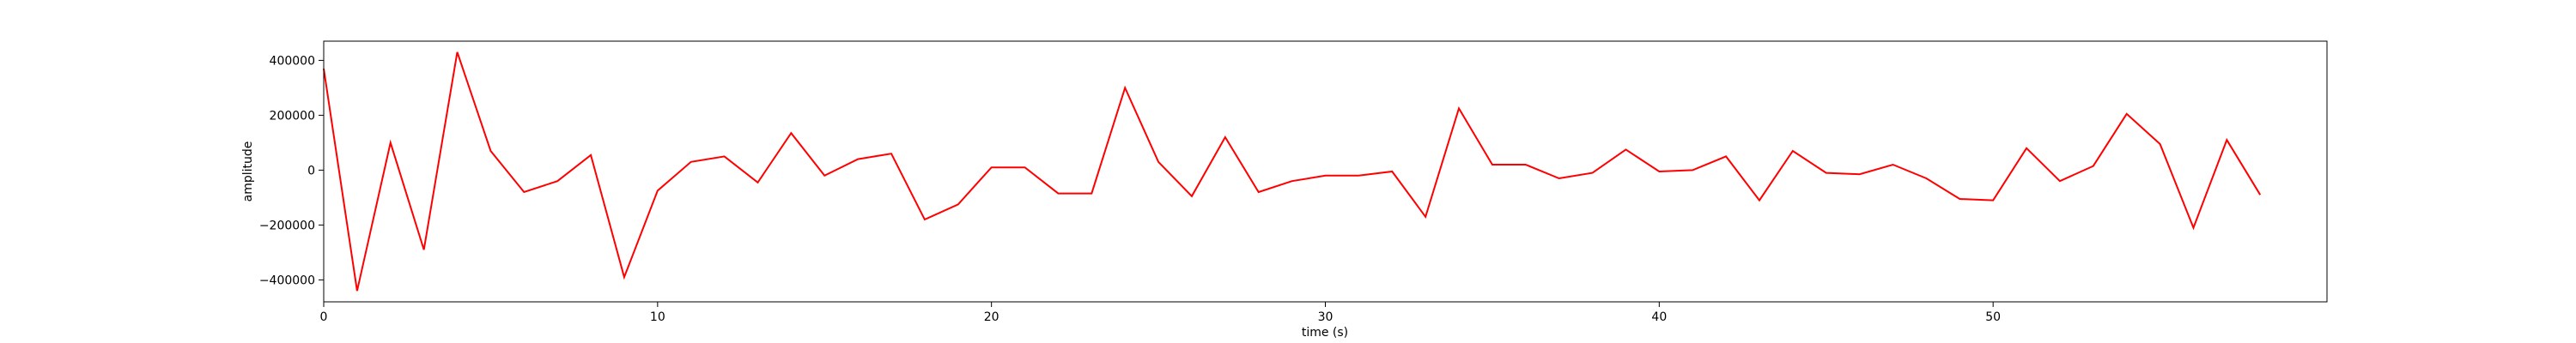 The height and width of the screenshot is (343, 2576). I want to click on y-tick-label: 0, so click(311, 171).